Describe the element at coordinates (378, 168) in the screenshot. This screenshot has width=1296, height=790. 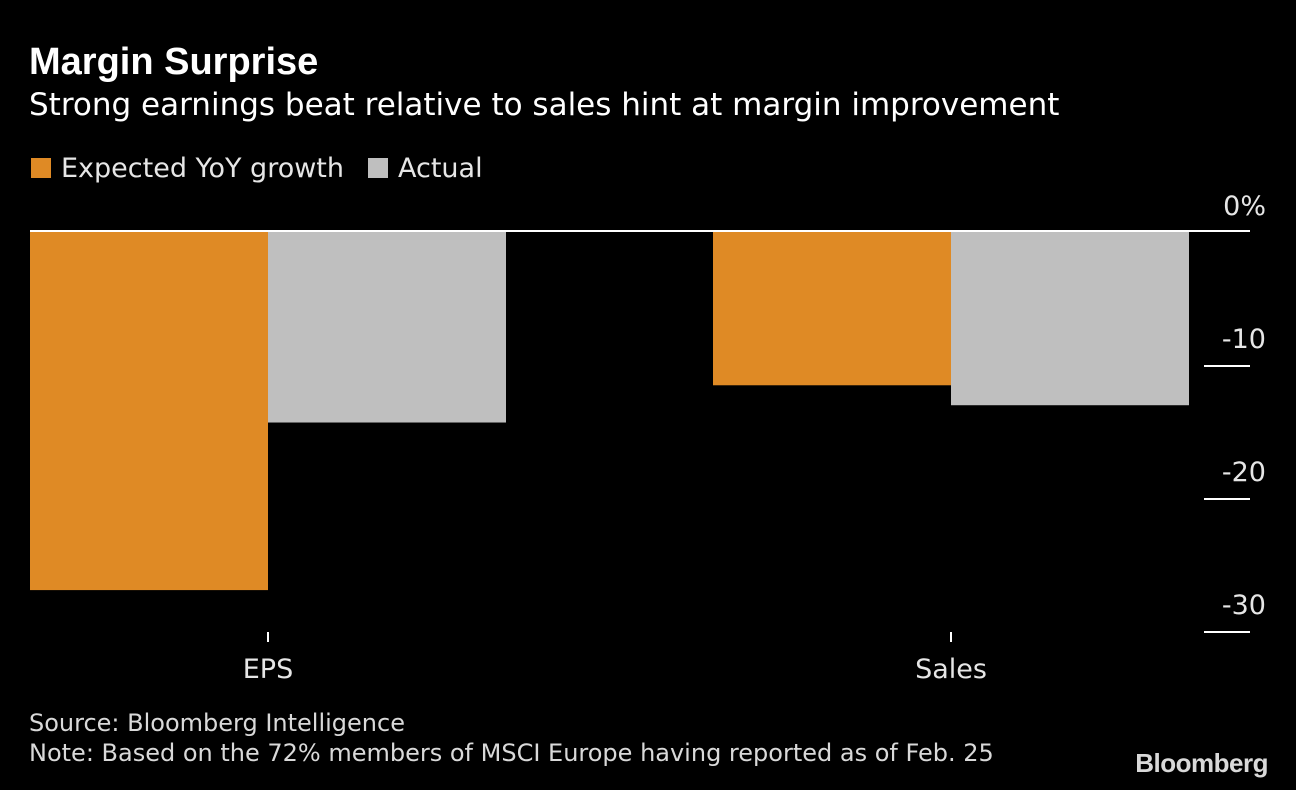
I see `legend-swatch-actual` at that location.